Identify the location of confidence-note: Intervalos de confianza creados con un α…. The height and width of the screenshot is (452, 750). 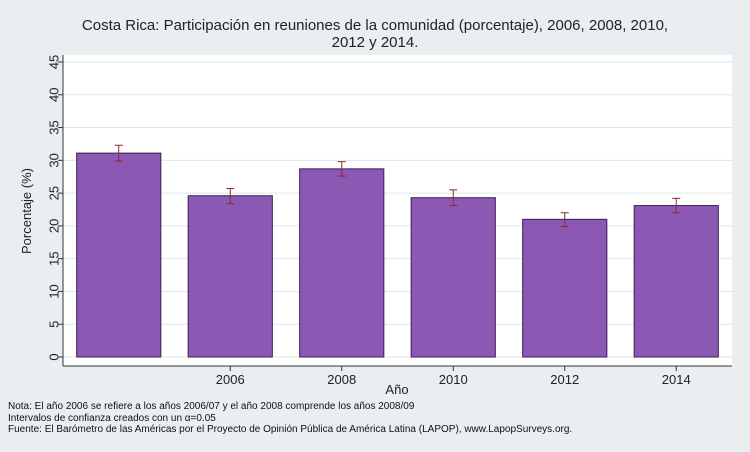
(112, 418).